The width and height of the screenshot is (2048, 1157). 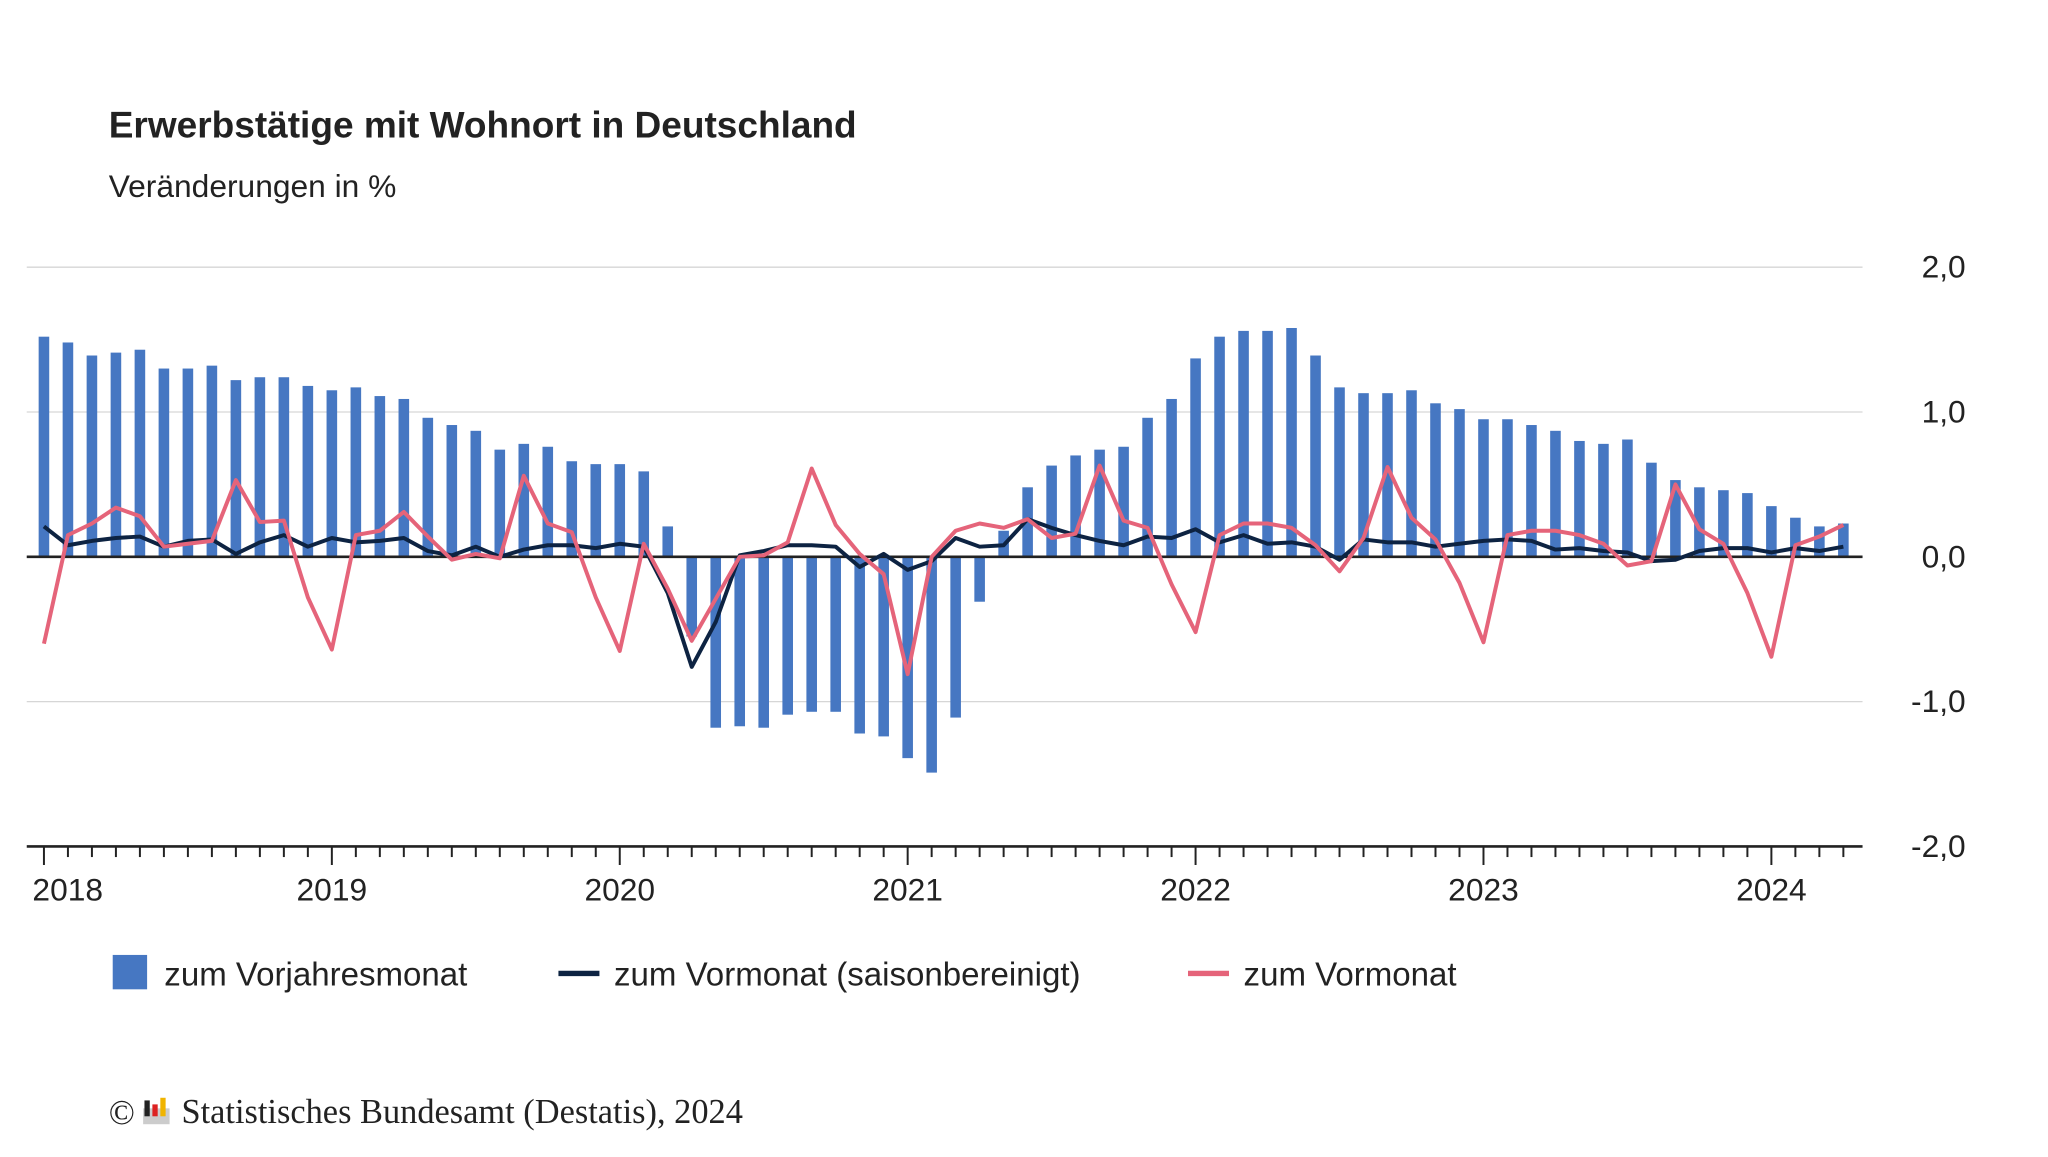 I want to click on source: Statistisches Bundesamt (Destatis), 2024, so click(x=461, y=1112).